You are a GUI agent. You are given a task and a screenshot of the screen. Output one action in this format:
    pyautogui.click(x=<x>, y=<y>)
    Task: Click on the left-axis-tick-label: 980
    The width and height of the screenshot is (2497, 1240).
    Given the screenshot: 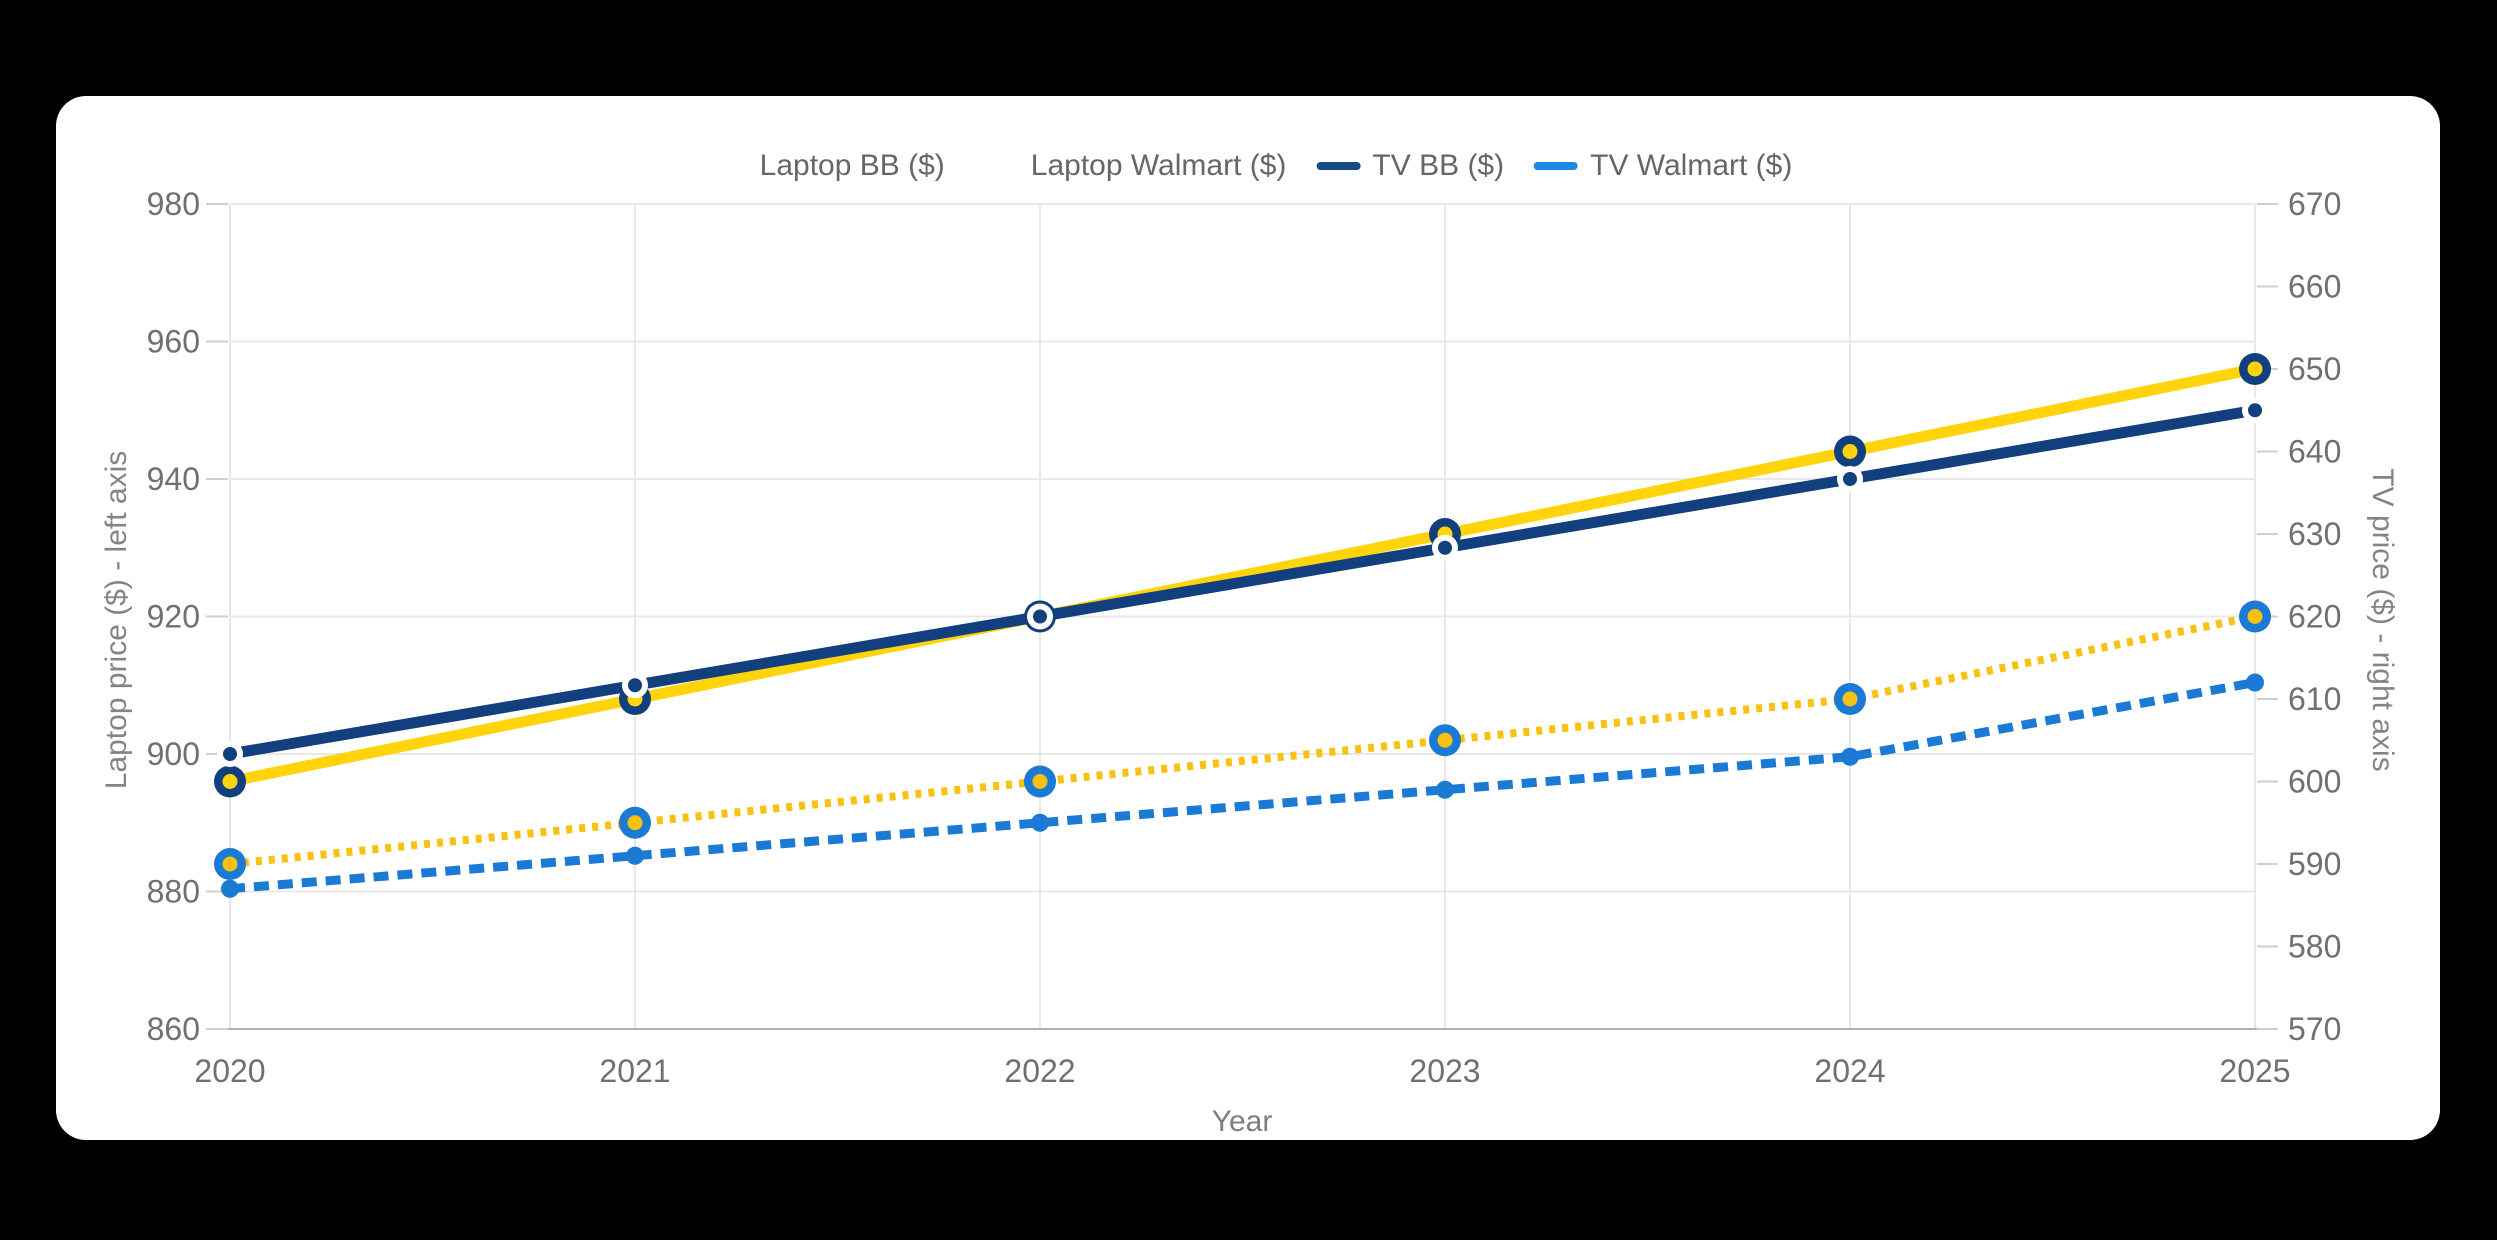 What is the action you would take?
    pyautogui.click(x=173, y=204)
    